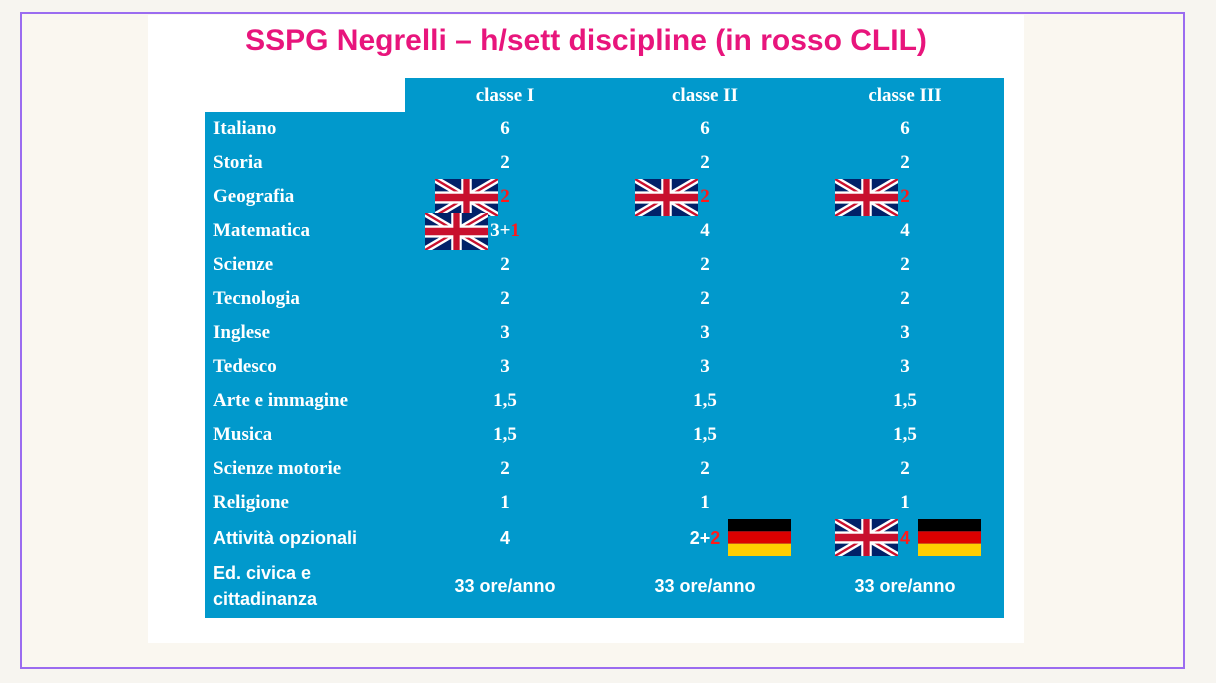 The height and width of the screenshot is (683, 1216). What do you see at coordinates (505, 503) in the screenshot?
I see `hours-value: 1` at bounding box center [505, 503].